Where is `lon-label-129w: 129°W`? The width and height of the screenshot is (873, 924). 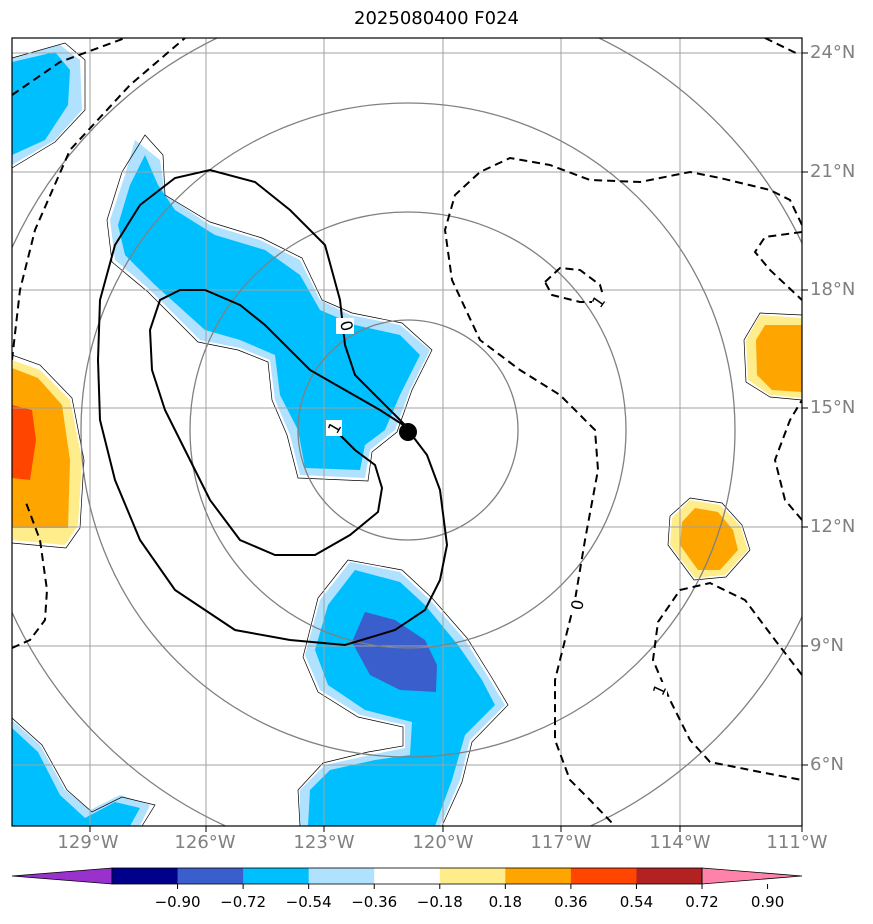
lon-label-129w: 129°W is located at coordinates (88, 842).